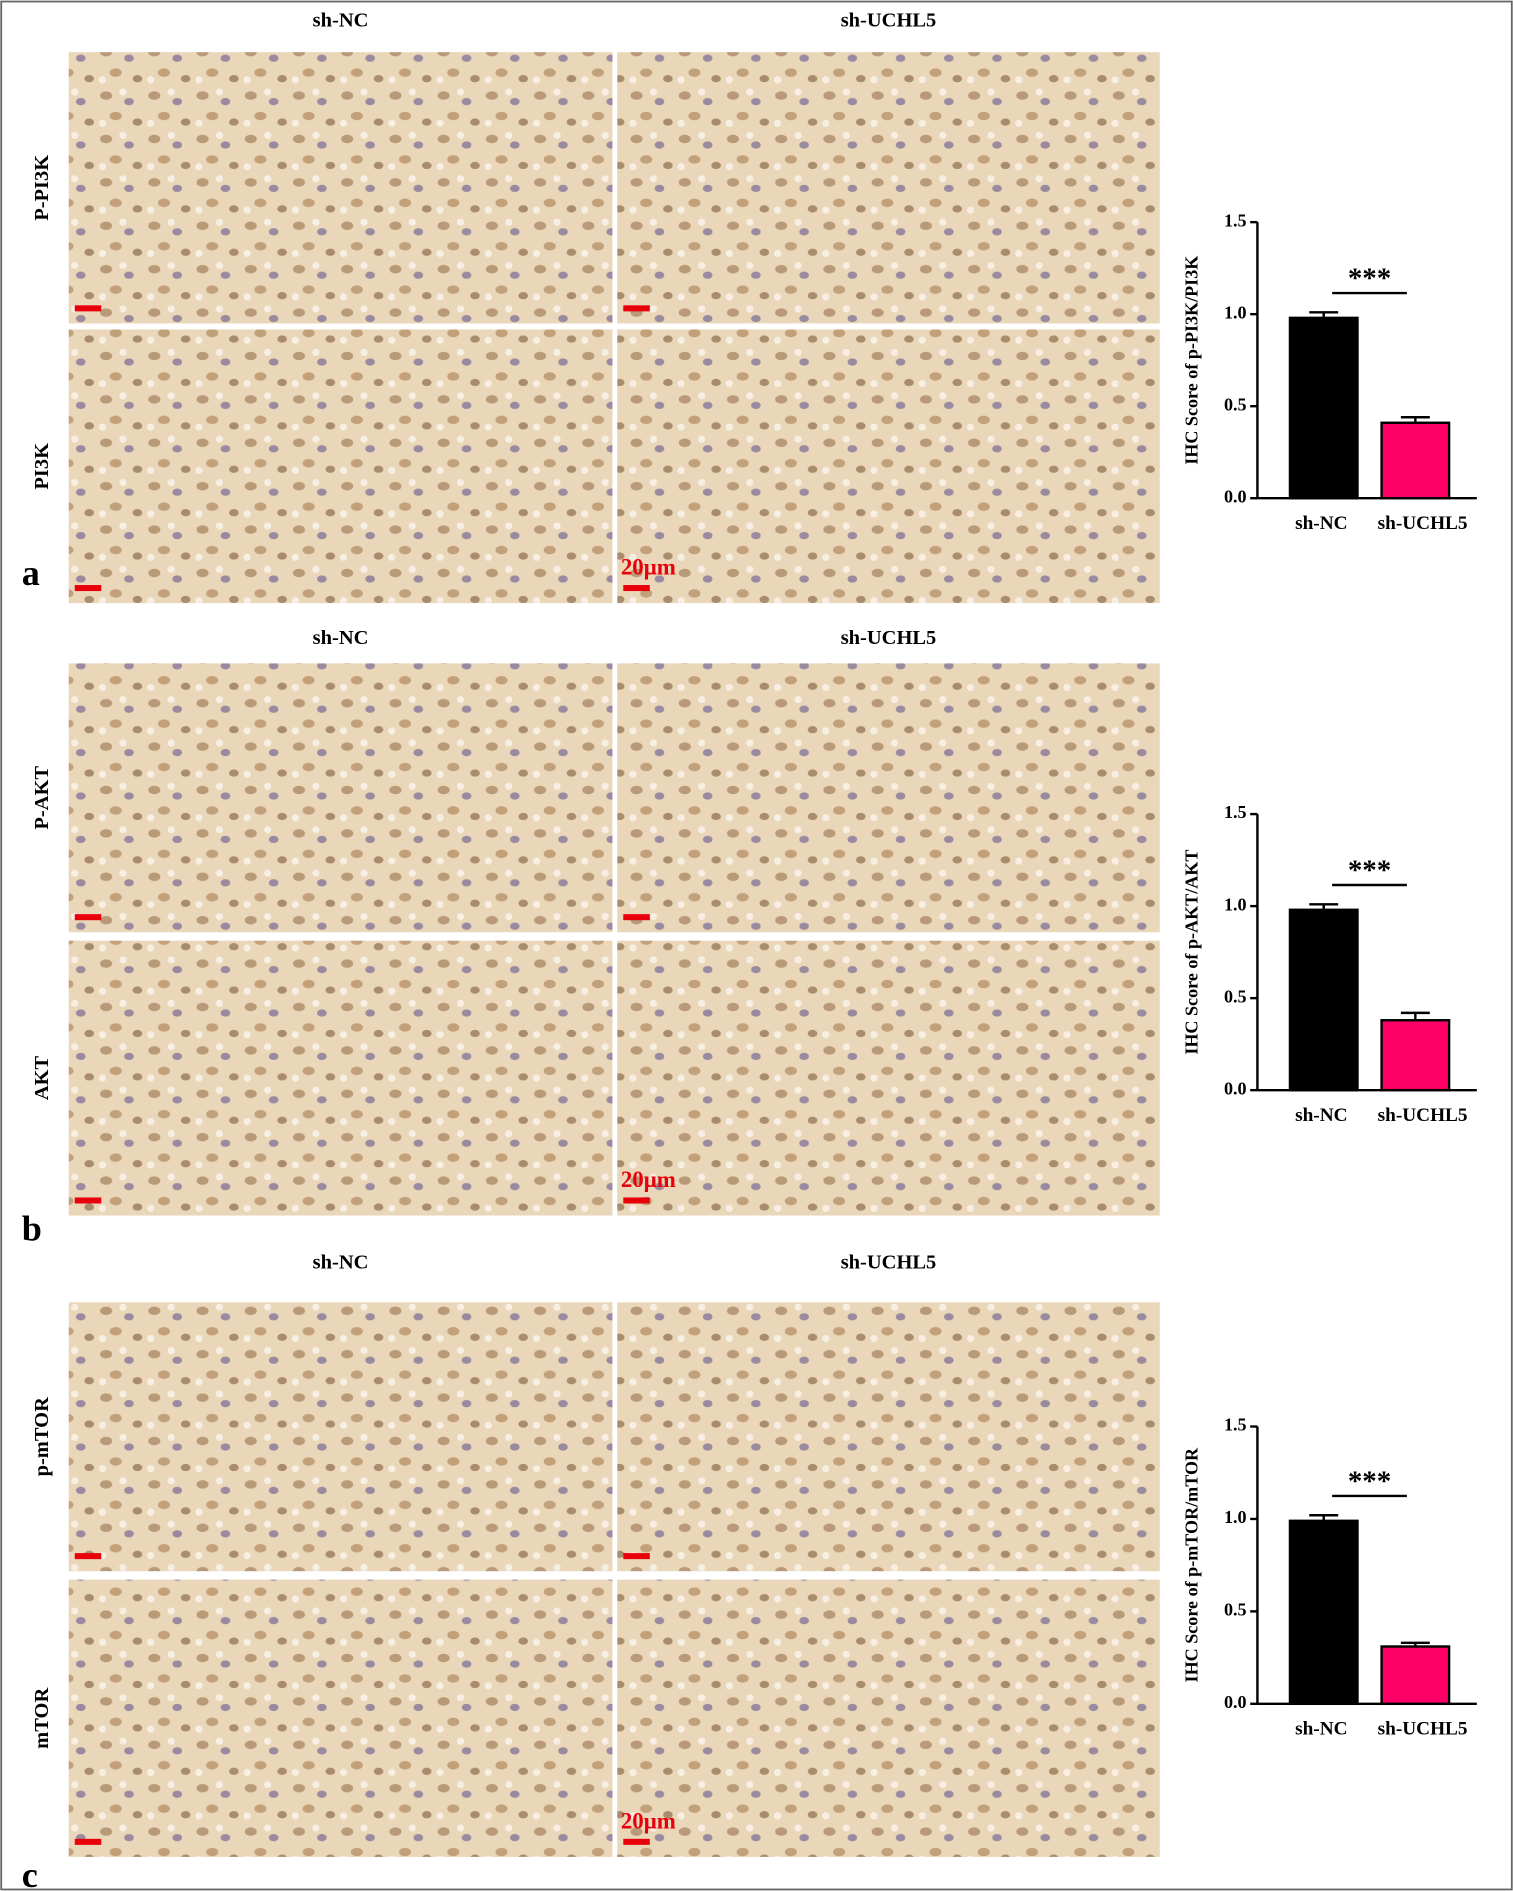  Describe the element at coordinates (1192, 360) in the screenshot. I see `y-axis-label: IHC Score of p-PI3K/PI3K` at that location.